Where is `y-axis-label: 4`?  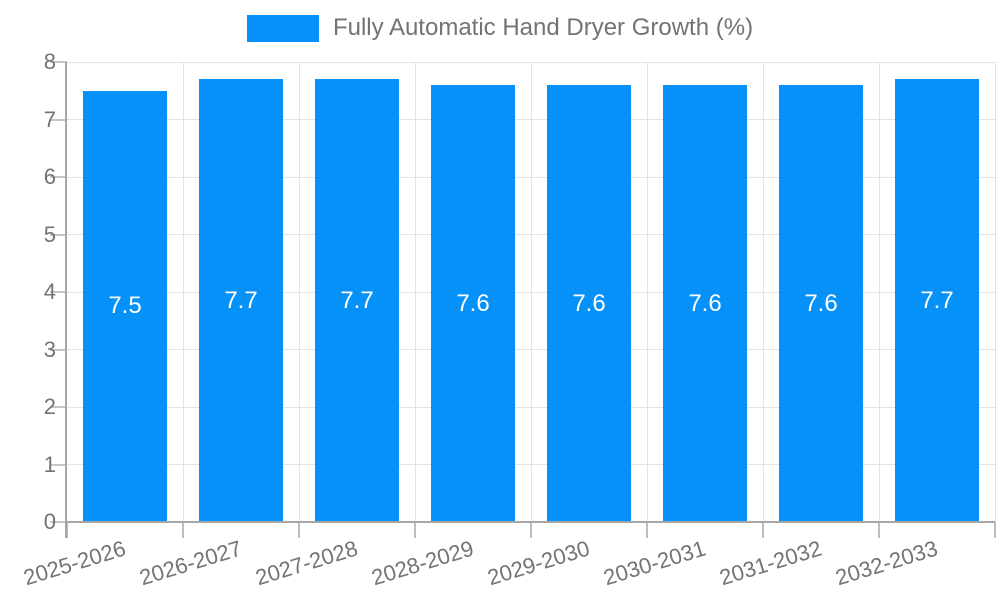 y-axis-label: 4 is located at coordinates (49, 291).